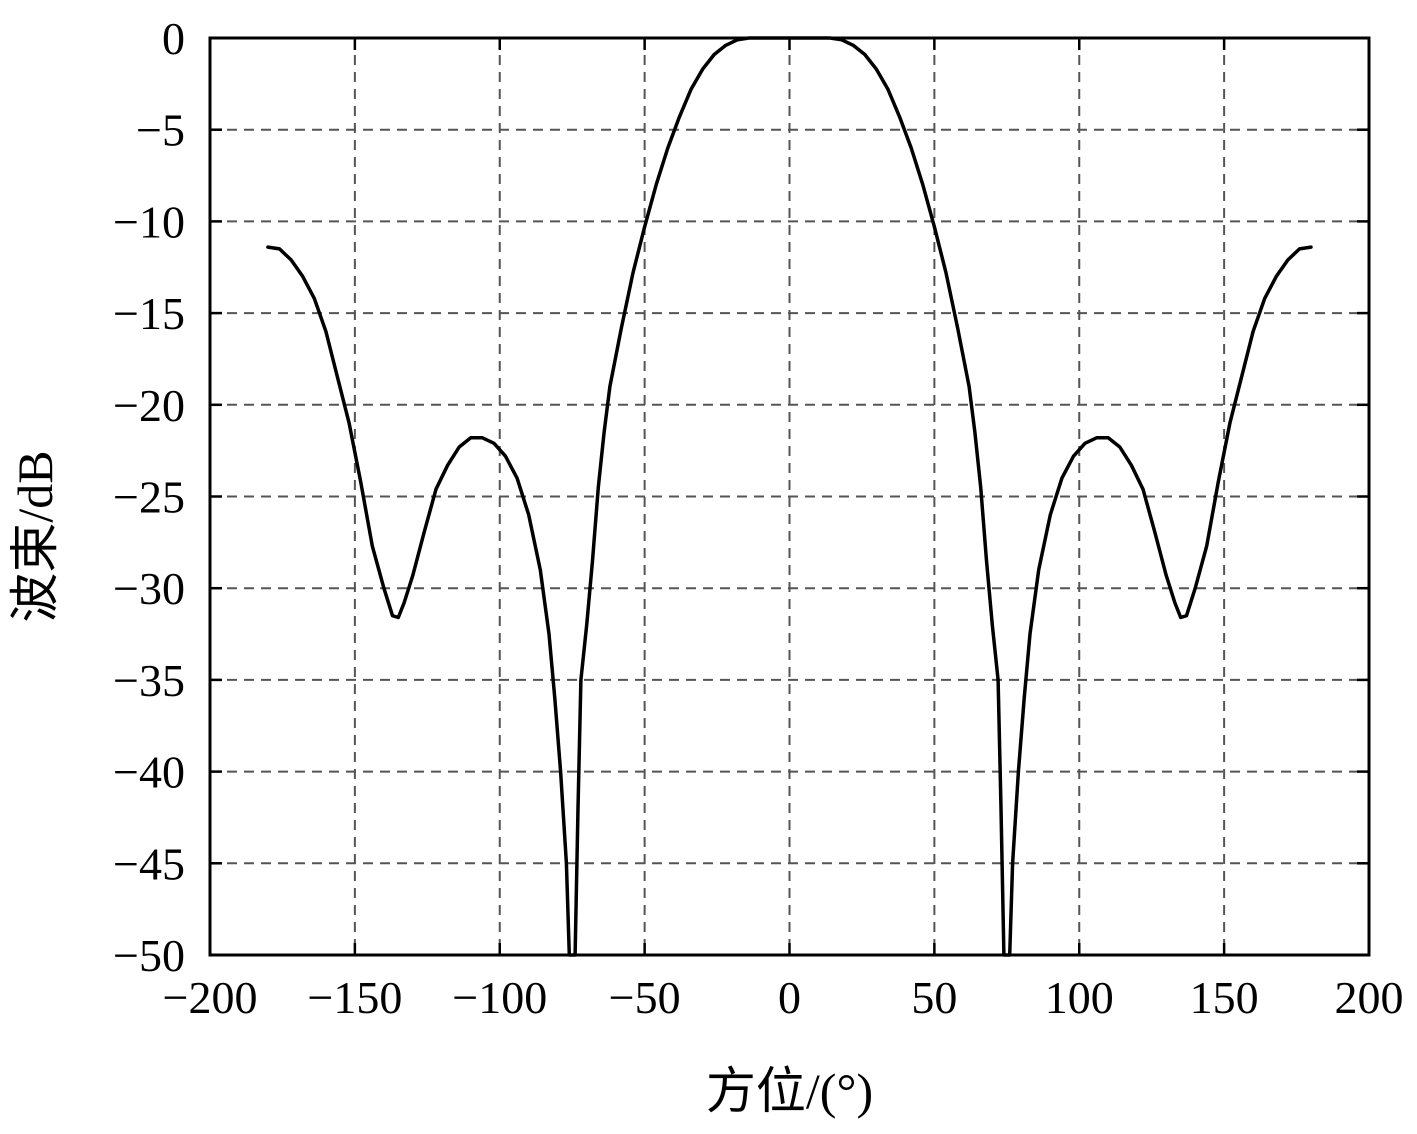 This screenshot has height=1134, width=1417. What do you see at coordinates (149, 588) in the screenshot?
I see `y-tick-label: −30` at bounding box center [149, 588].